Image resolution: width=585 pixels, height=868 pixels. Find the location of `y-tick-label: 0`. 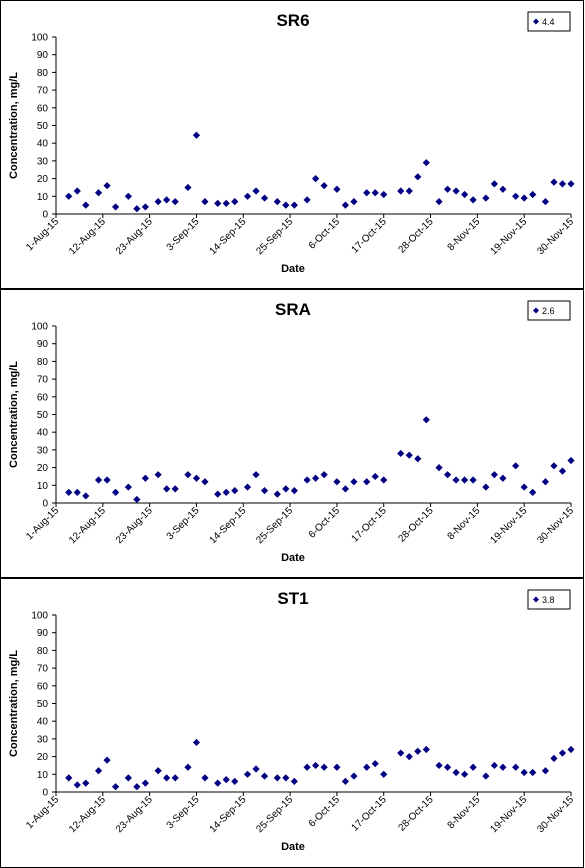

y-tick-label: 0 is located at coordinates (45, 504).